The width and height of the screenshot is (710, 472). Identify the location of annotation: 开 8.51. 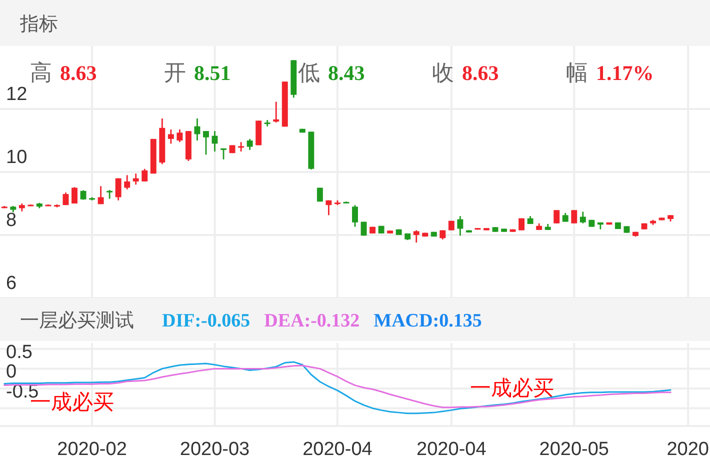
(197, 72).